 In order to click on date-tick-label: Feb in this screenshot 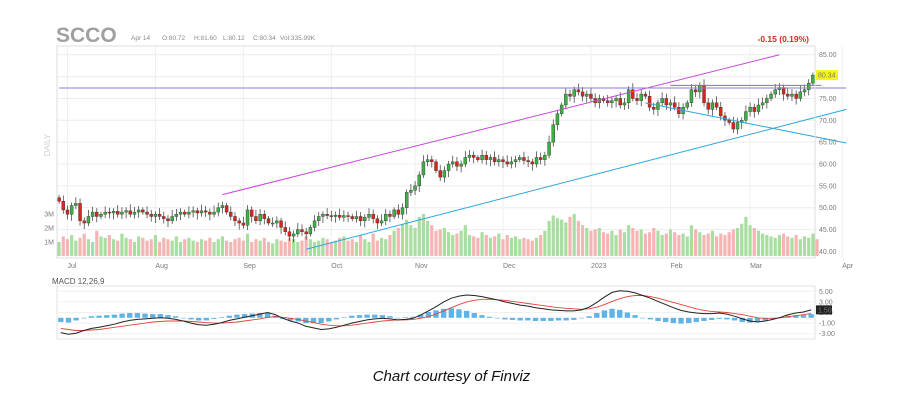, I will do `click(677, 266)`.